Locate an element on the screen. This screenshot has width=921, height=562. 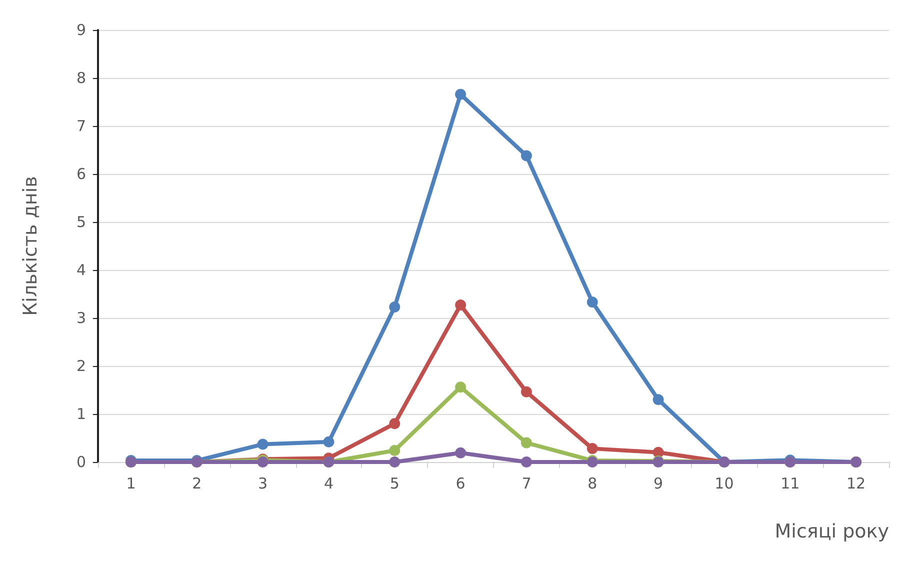
y-tick-label: 0 is located at coordinates (81, 462).